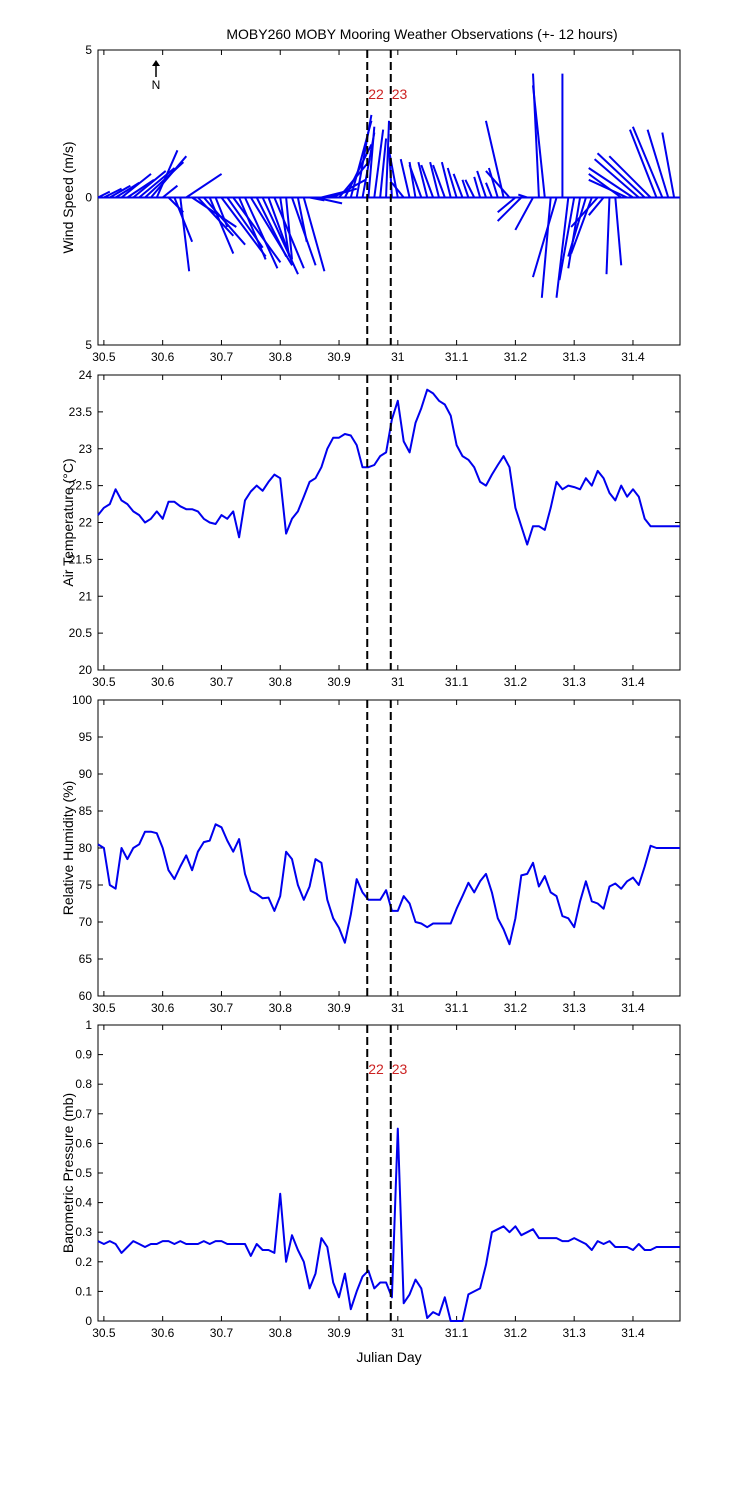 The image size is (750, 1500). I want to click on y-tick-label: 0.4, so click(83, 1203).